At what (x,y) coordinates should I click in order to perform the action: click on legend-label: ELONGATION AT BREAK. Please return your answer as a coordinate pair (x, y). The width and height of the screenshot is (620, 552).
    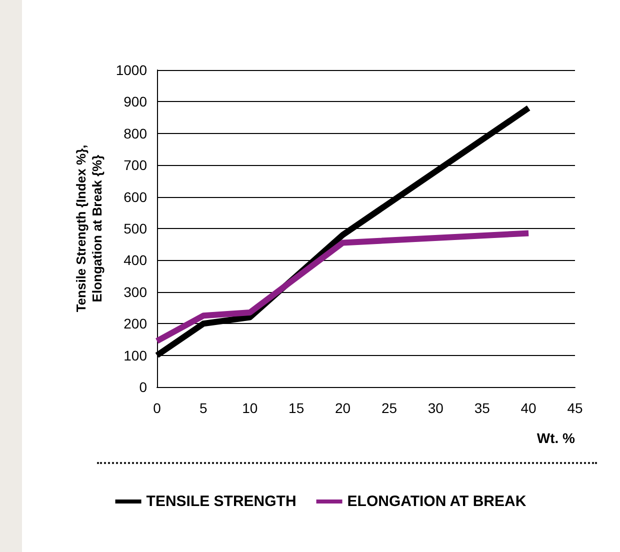
    Looking at the image, I should click on (436, 501).